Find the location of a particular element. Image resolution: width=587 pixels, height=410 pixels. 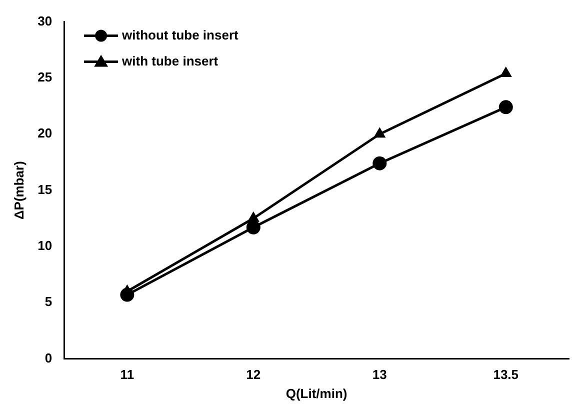

y-tick-label: 30 is located at coordinates (45, 20).